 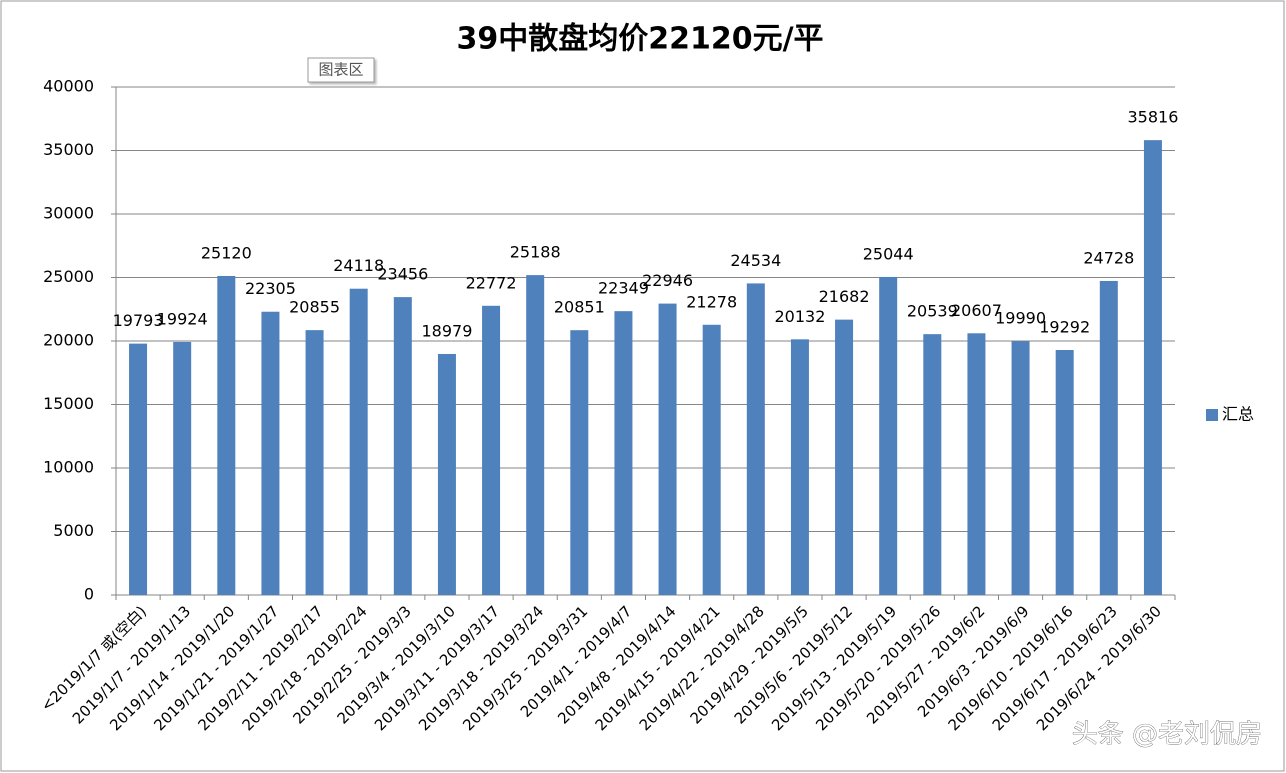 What do you see at coordinates (68, 340) in the screenshot?
I see `y-tick-label: 20000` at bounding box center [68, 340].